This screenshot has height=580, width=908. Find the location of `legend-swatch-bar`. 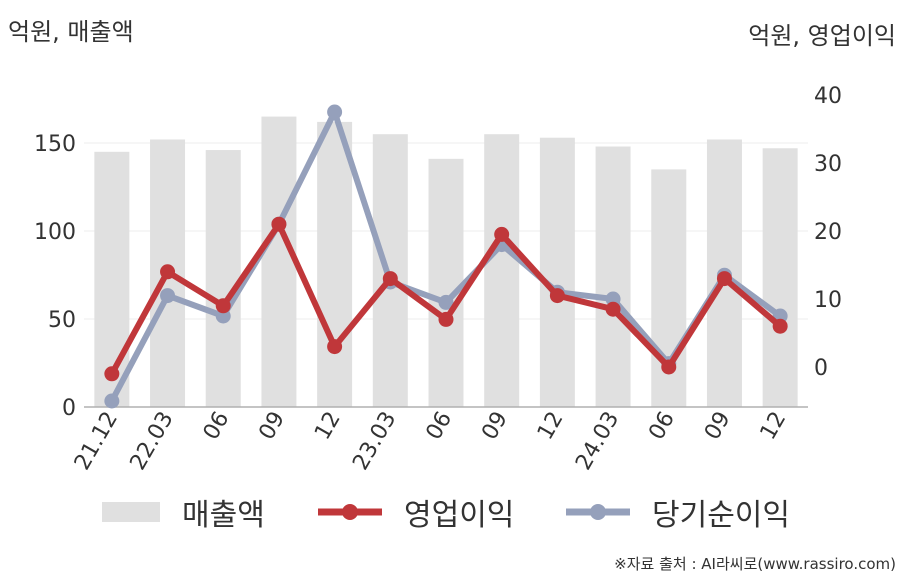

legend-swatch-bar is located at coordinates (131, 512).